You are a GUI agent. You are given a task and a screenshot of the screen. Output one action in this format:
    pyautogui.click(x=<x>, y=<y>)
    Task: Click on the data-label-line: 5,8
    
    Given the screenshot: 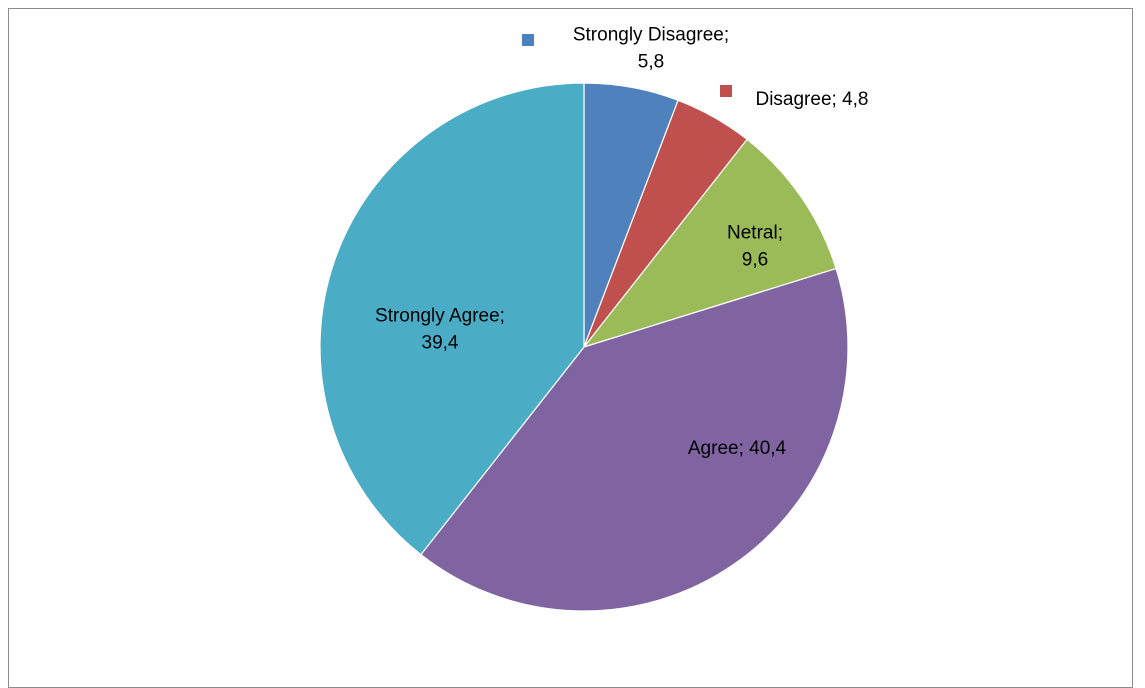 What is the action you would take?
    pyautogui.click(x=651, y=62)
    